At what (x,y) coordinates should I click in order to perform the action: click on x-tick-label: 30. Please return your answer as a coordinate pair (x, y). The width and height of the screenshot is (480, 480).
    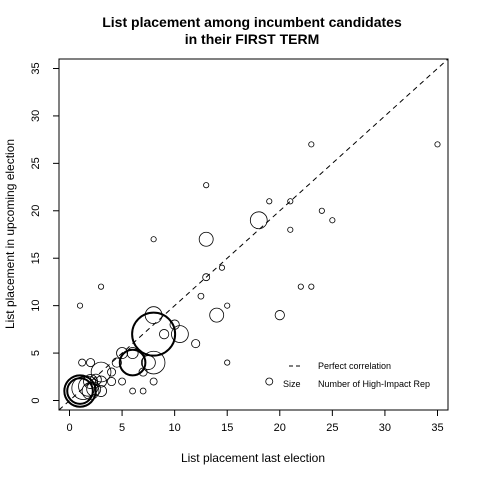
    Looking at the image, I should click on (385, 428).